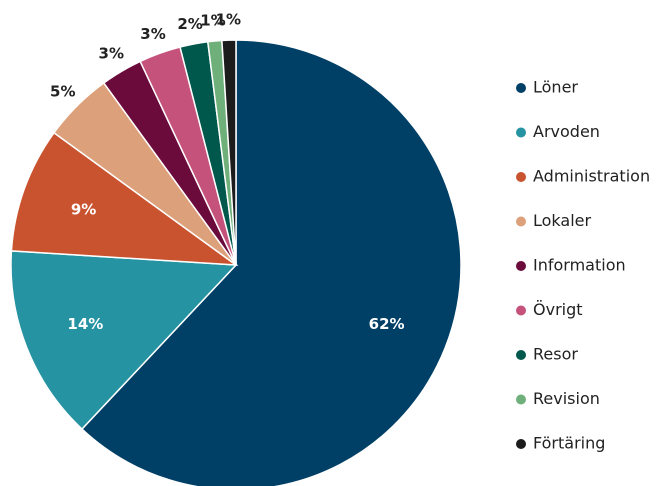 Image resolution: width=664 pixels, height=486 pixels. Describe the element at coordinates (555, 354) in the screenshot. I see `legend-label: Resor` at that location.